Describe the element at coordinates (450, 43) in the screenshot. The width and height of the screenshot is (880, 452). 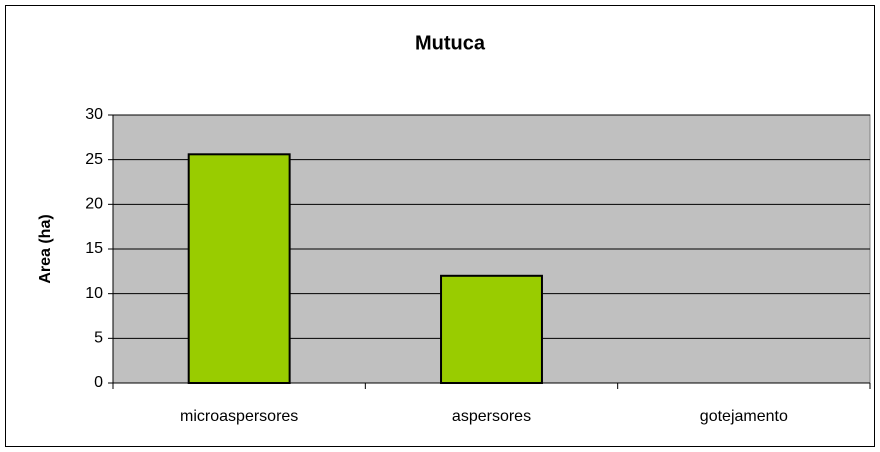
I see `chart-title: Mutuca` at that location.